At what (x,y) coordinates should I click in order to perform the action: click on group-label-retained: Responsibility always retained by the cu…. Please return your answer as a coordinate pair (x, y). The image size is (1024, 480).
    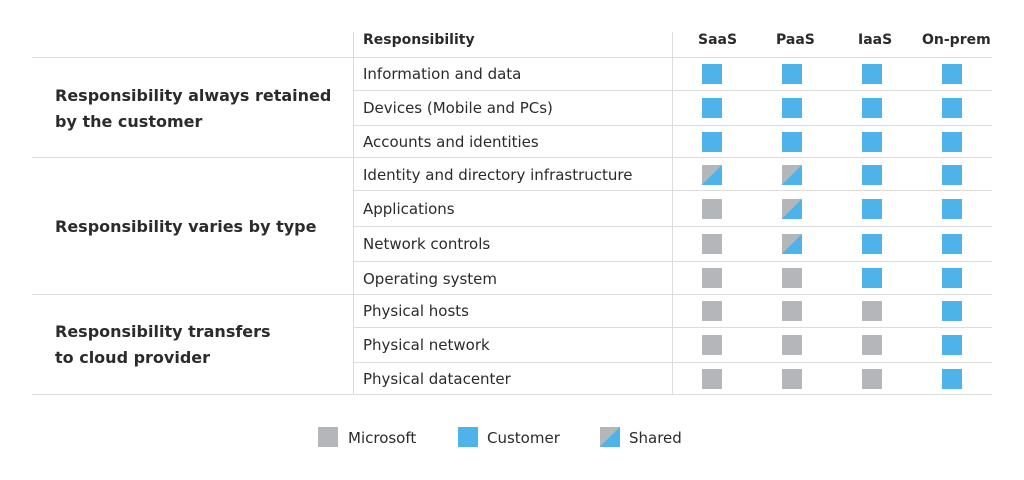
    Looking at the image, I should click on (193, 108).